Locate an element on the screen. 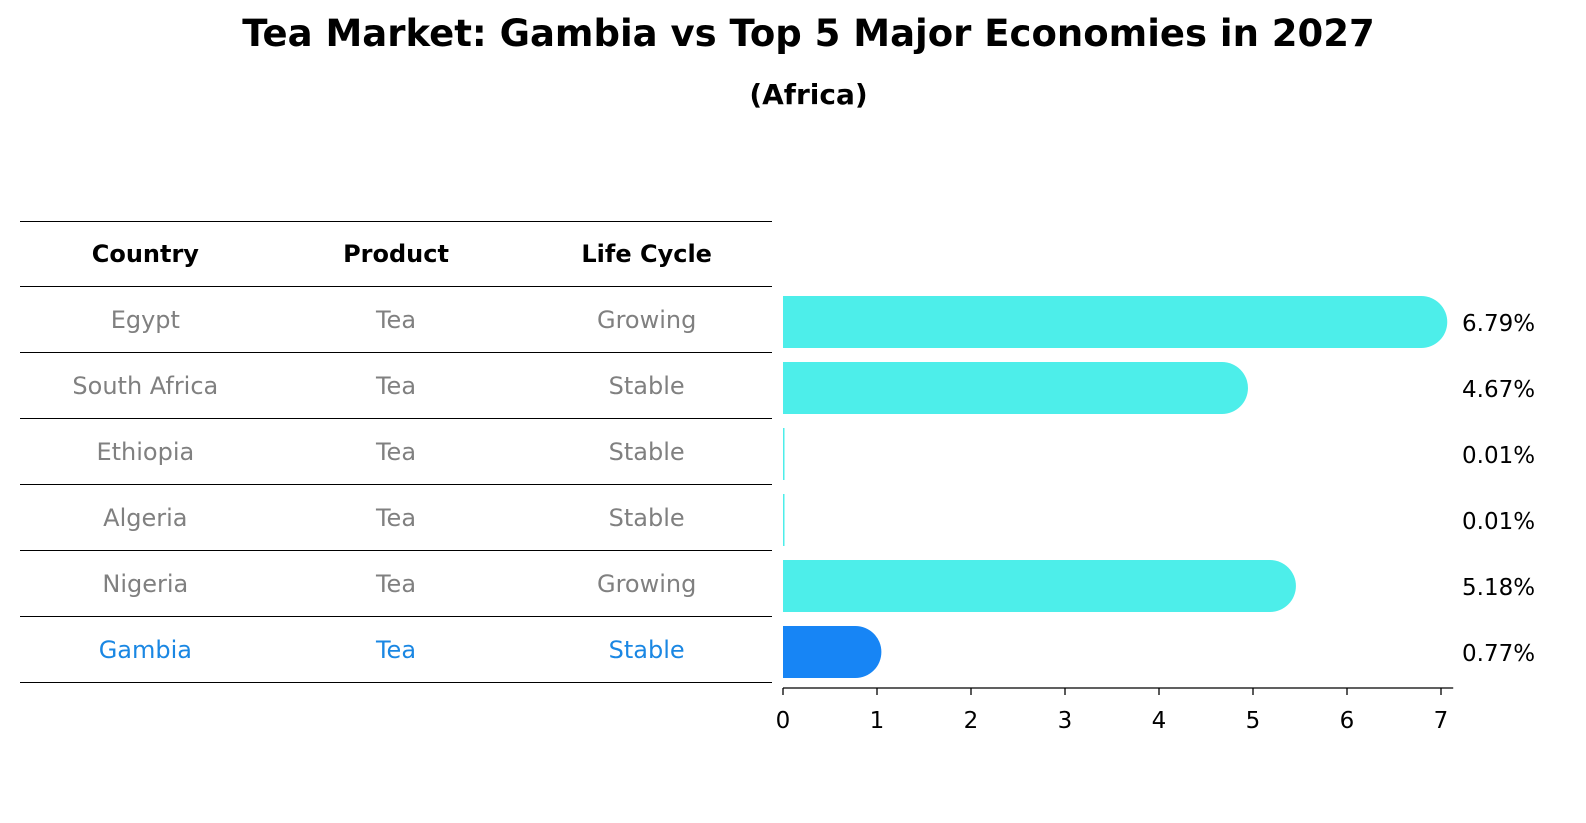 The height and width of the screenshot is (823, 1586). table-row: Ethiopia Tea Stable is located at coordinates (396, 452).